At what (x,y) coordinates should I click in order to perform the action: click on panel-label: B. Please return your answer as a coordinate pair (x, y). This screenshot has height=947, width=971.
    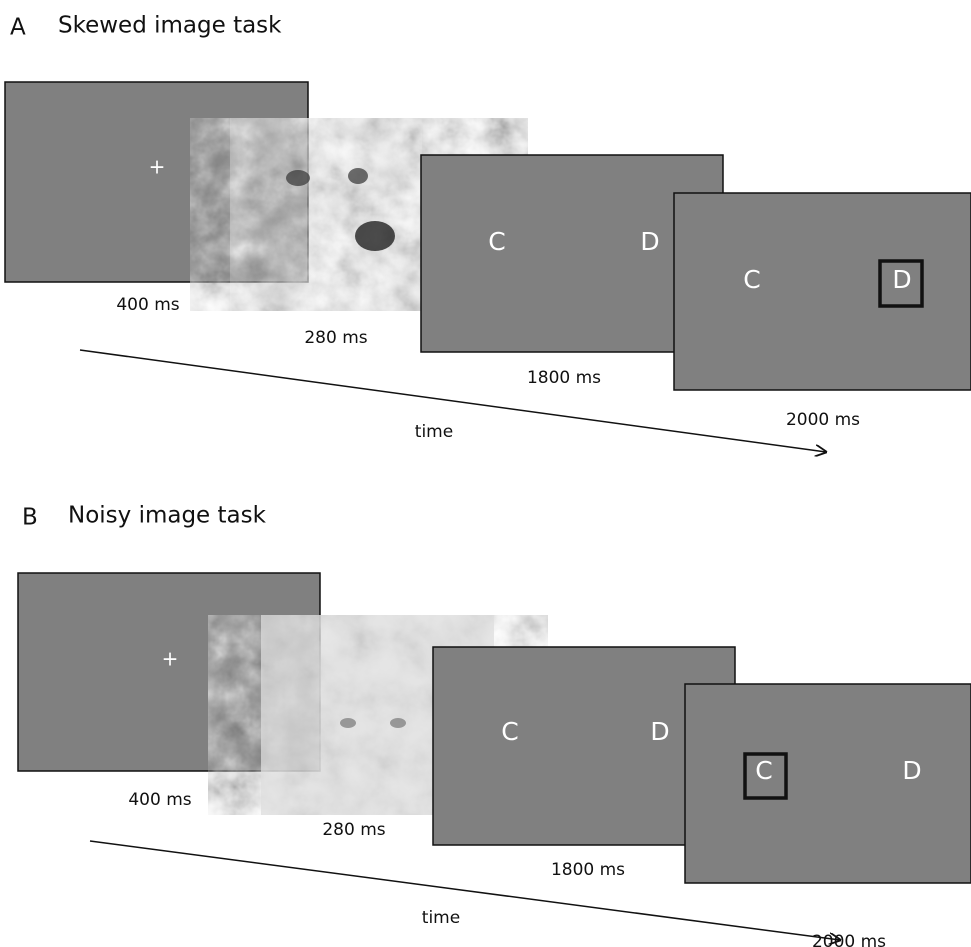
    Looking at the image, I should click on (30, 518).